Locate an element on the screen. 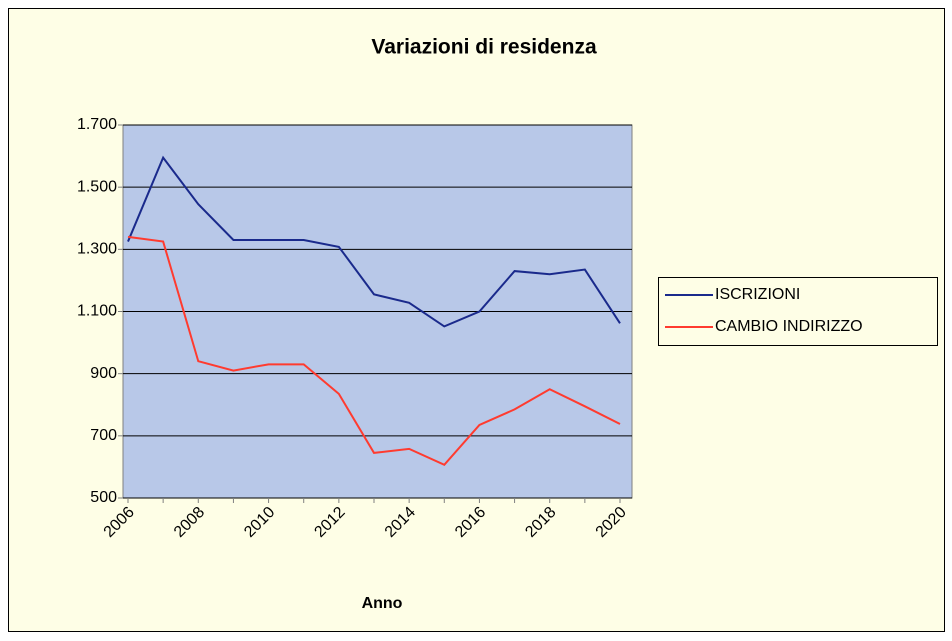 The height and width of the screenshot is (641, 952). chart-title: Variazioni di residenza is located at coordinates (484, 47).